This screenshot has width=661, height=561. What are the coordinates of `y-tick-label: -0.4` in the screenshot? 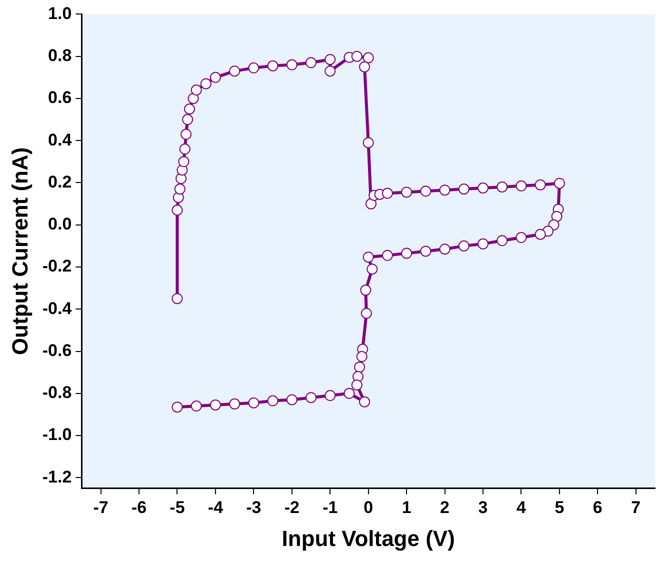 It's located at (57, 308).